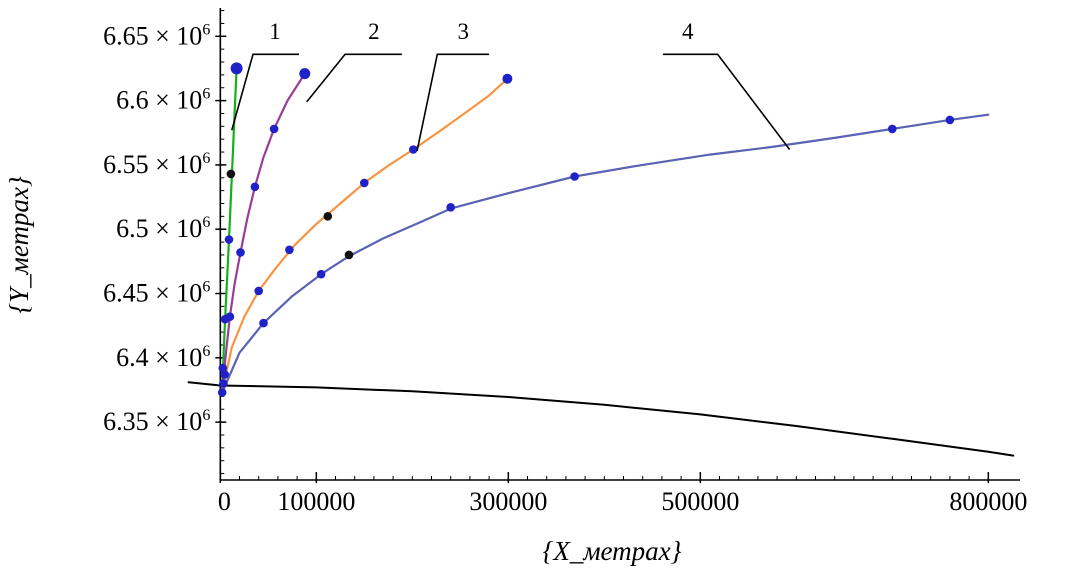  Describe the element at coordinates (988, 501) in the screenshot. I see `x-tick-label: 800000` at that location.